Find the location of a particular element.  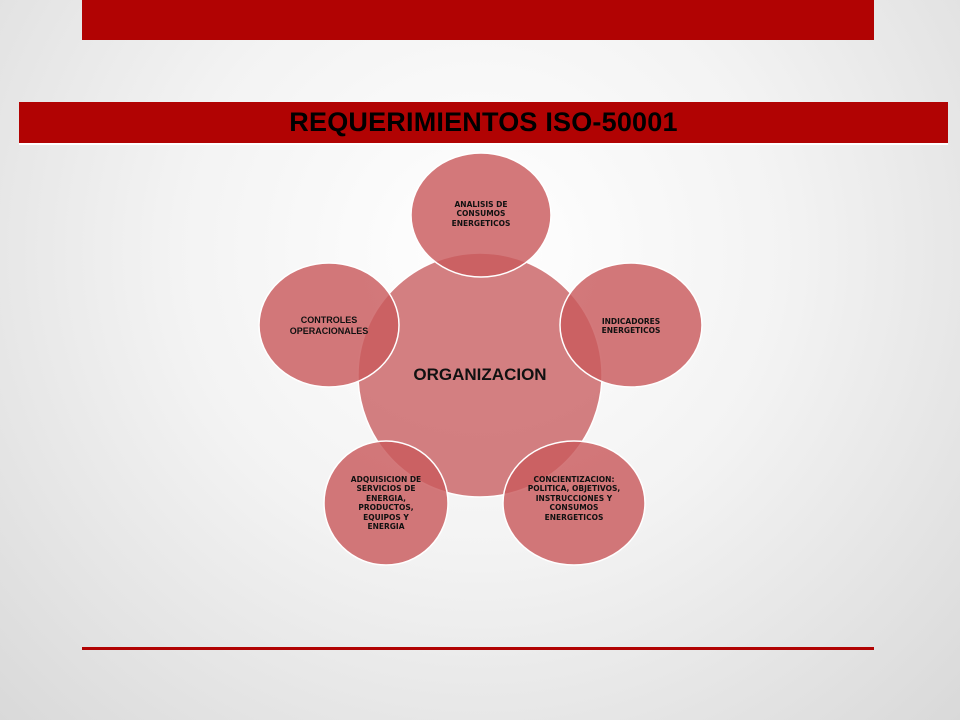

node-label-controles: CONTROLES OPERACIONALES is located at coordinates (329, 326).